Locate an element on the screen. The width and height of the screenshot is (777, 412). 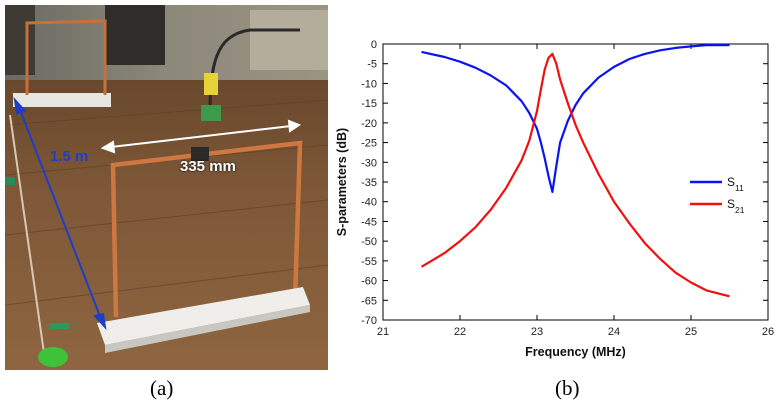
caption-a: (a) is located at coordinates (162, 388).